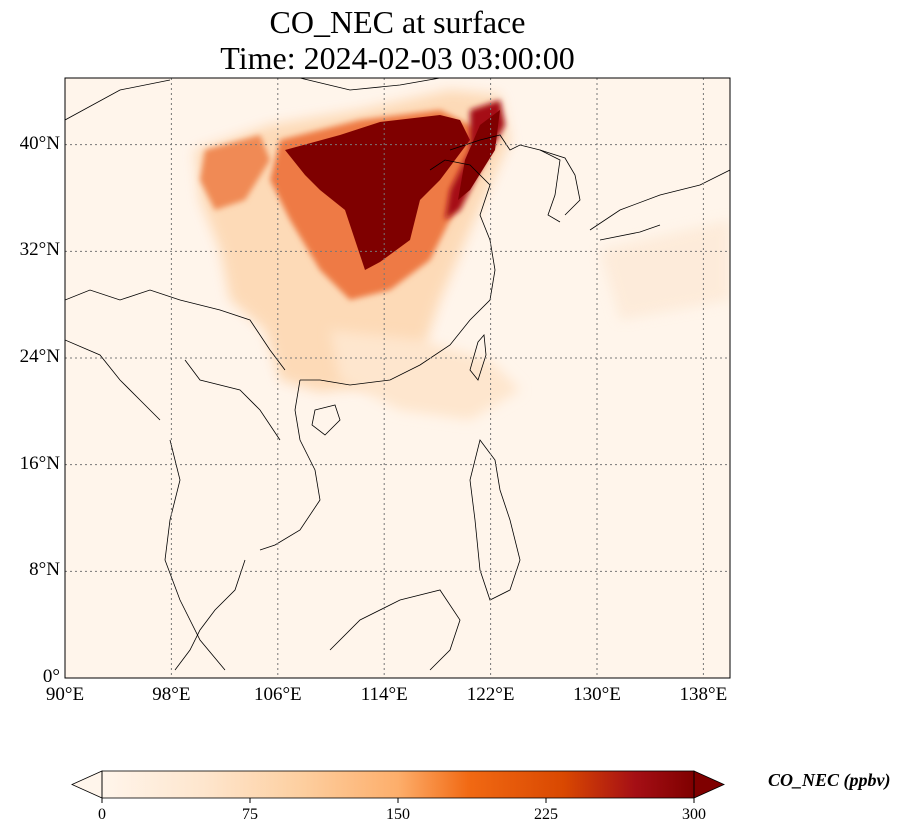  I want to click on latitude-tick-label: 24°N, so click(39, 356).